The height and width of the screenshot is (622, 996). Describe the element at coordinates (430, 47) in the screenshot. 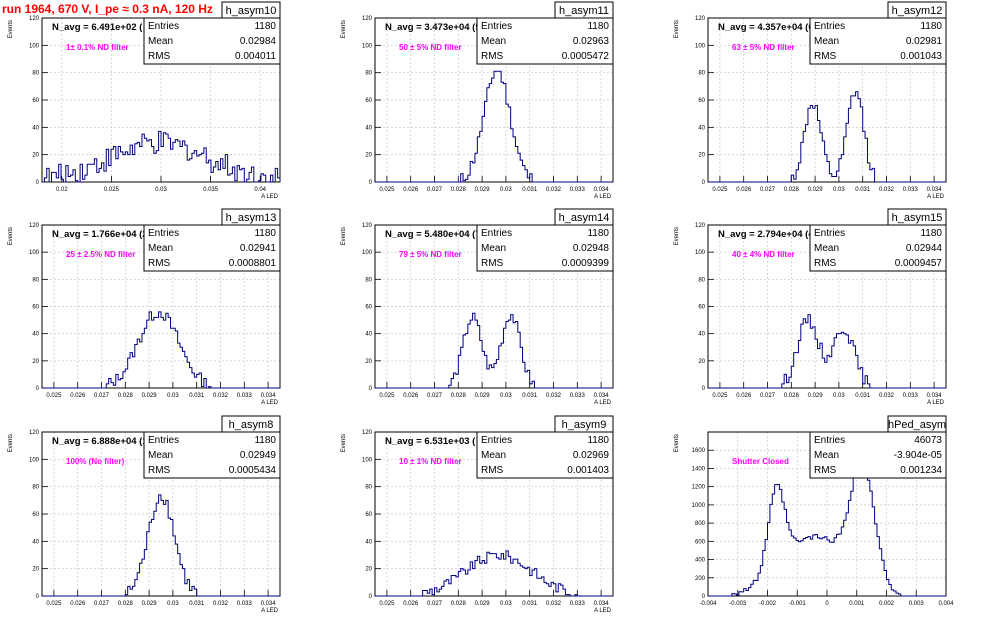

I see `filter-note: 50 ± 5% ND filter` at that location.